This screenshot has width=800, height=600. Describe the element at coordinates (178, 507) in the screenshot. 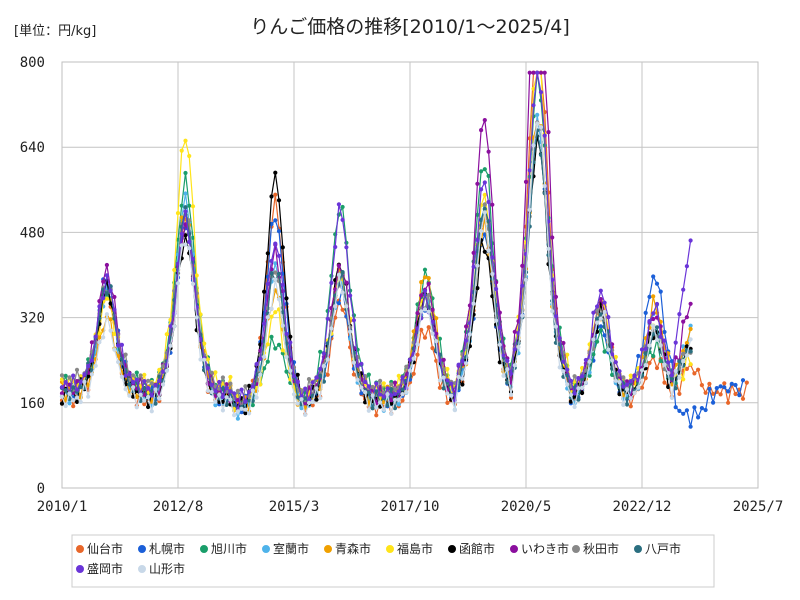

I see `x-tick-label: 2012/8` at that location.